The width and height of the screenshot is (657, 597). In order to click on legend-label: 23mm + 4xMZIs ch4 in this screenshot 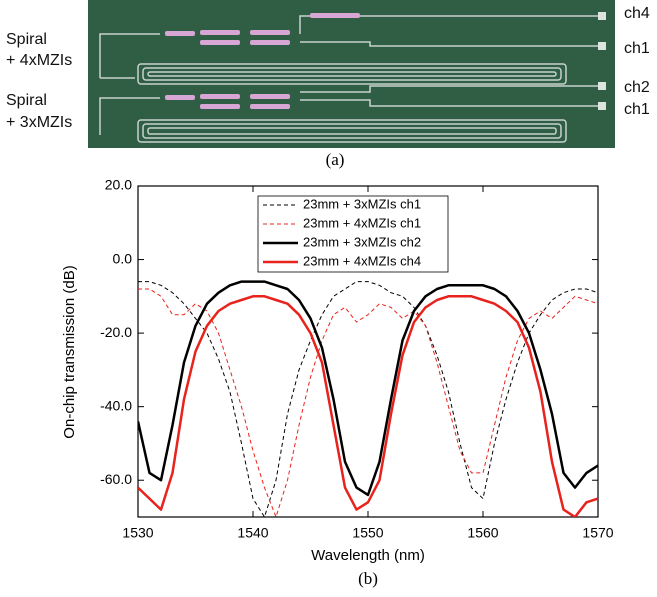, I will do `click(362, 260)`.